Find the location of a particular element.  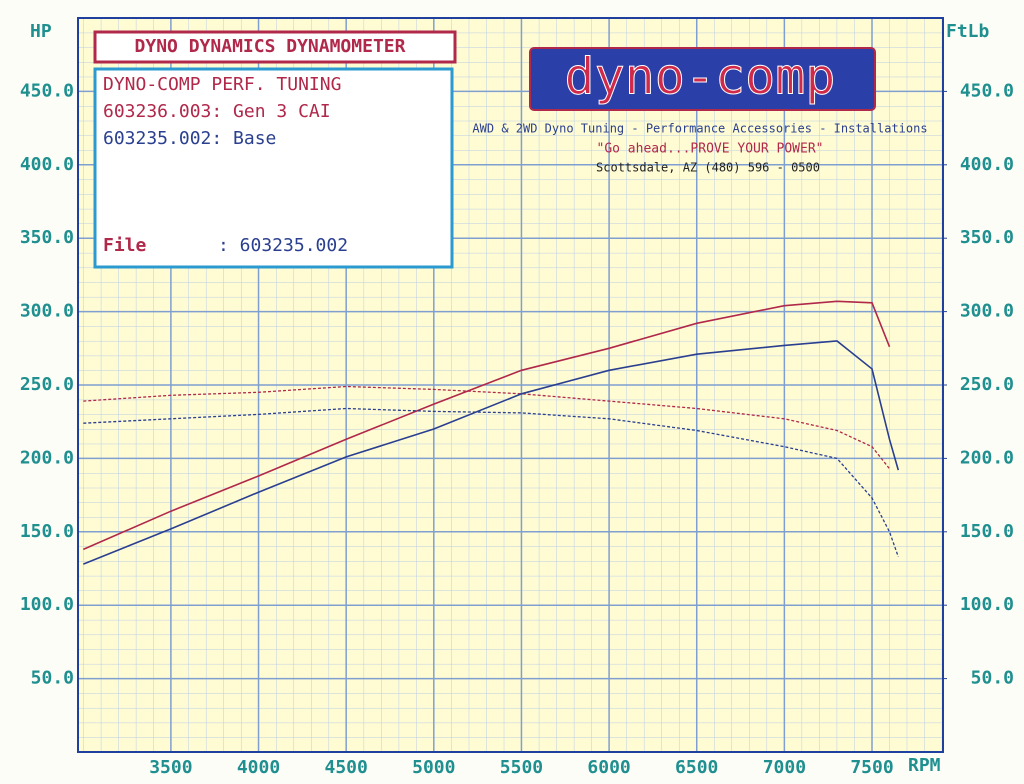

y-tick-label: 250.0 is located at coordinates (47, 384).